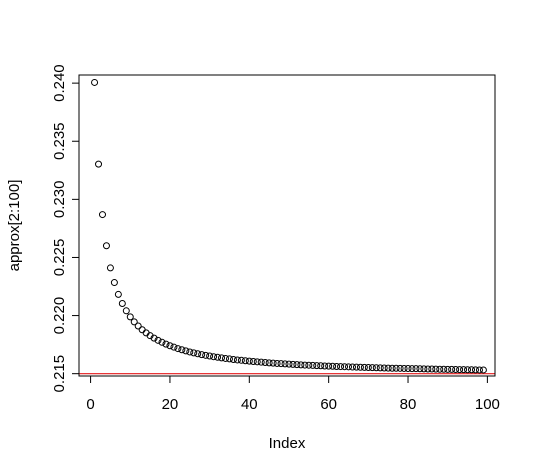  I want to click on y-tick-label: 0.215, so click(59, 374).